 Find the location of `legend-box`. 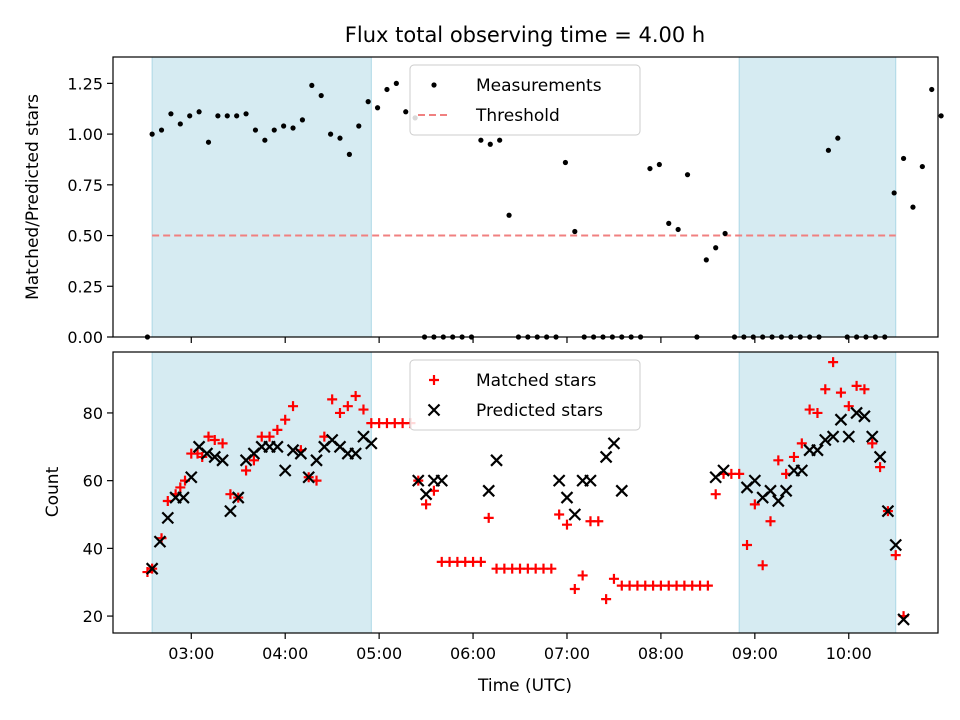

legend-box is located at coordinates (525, 100).